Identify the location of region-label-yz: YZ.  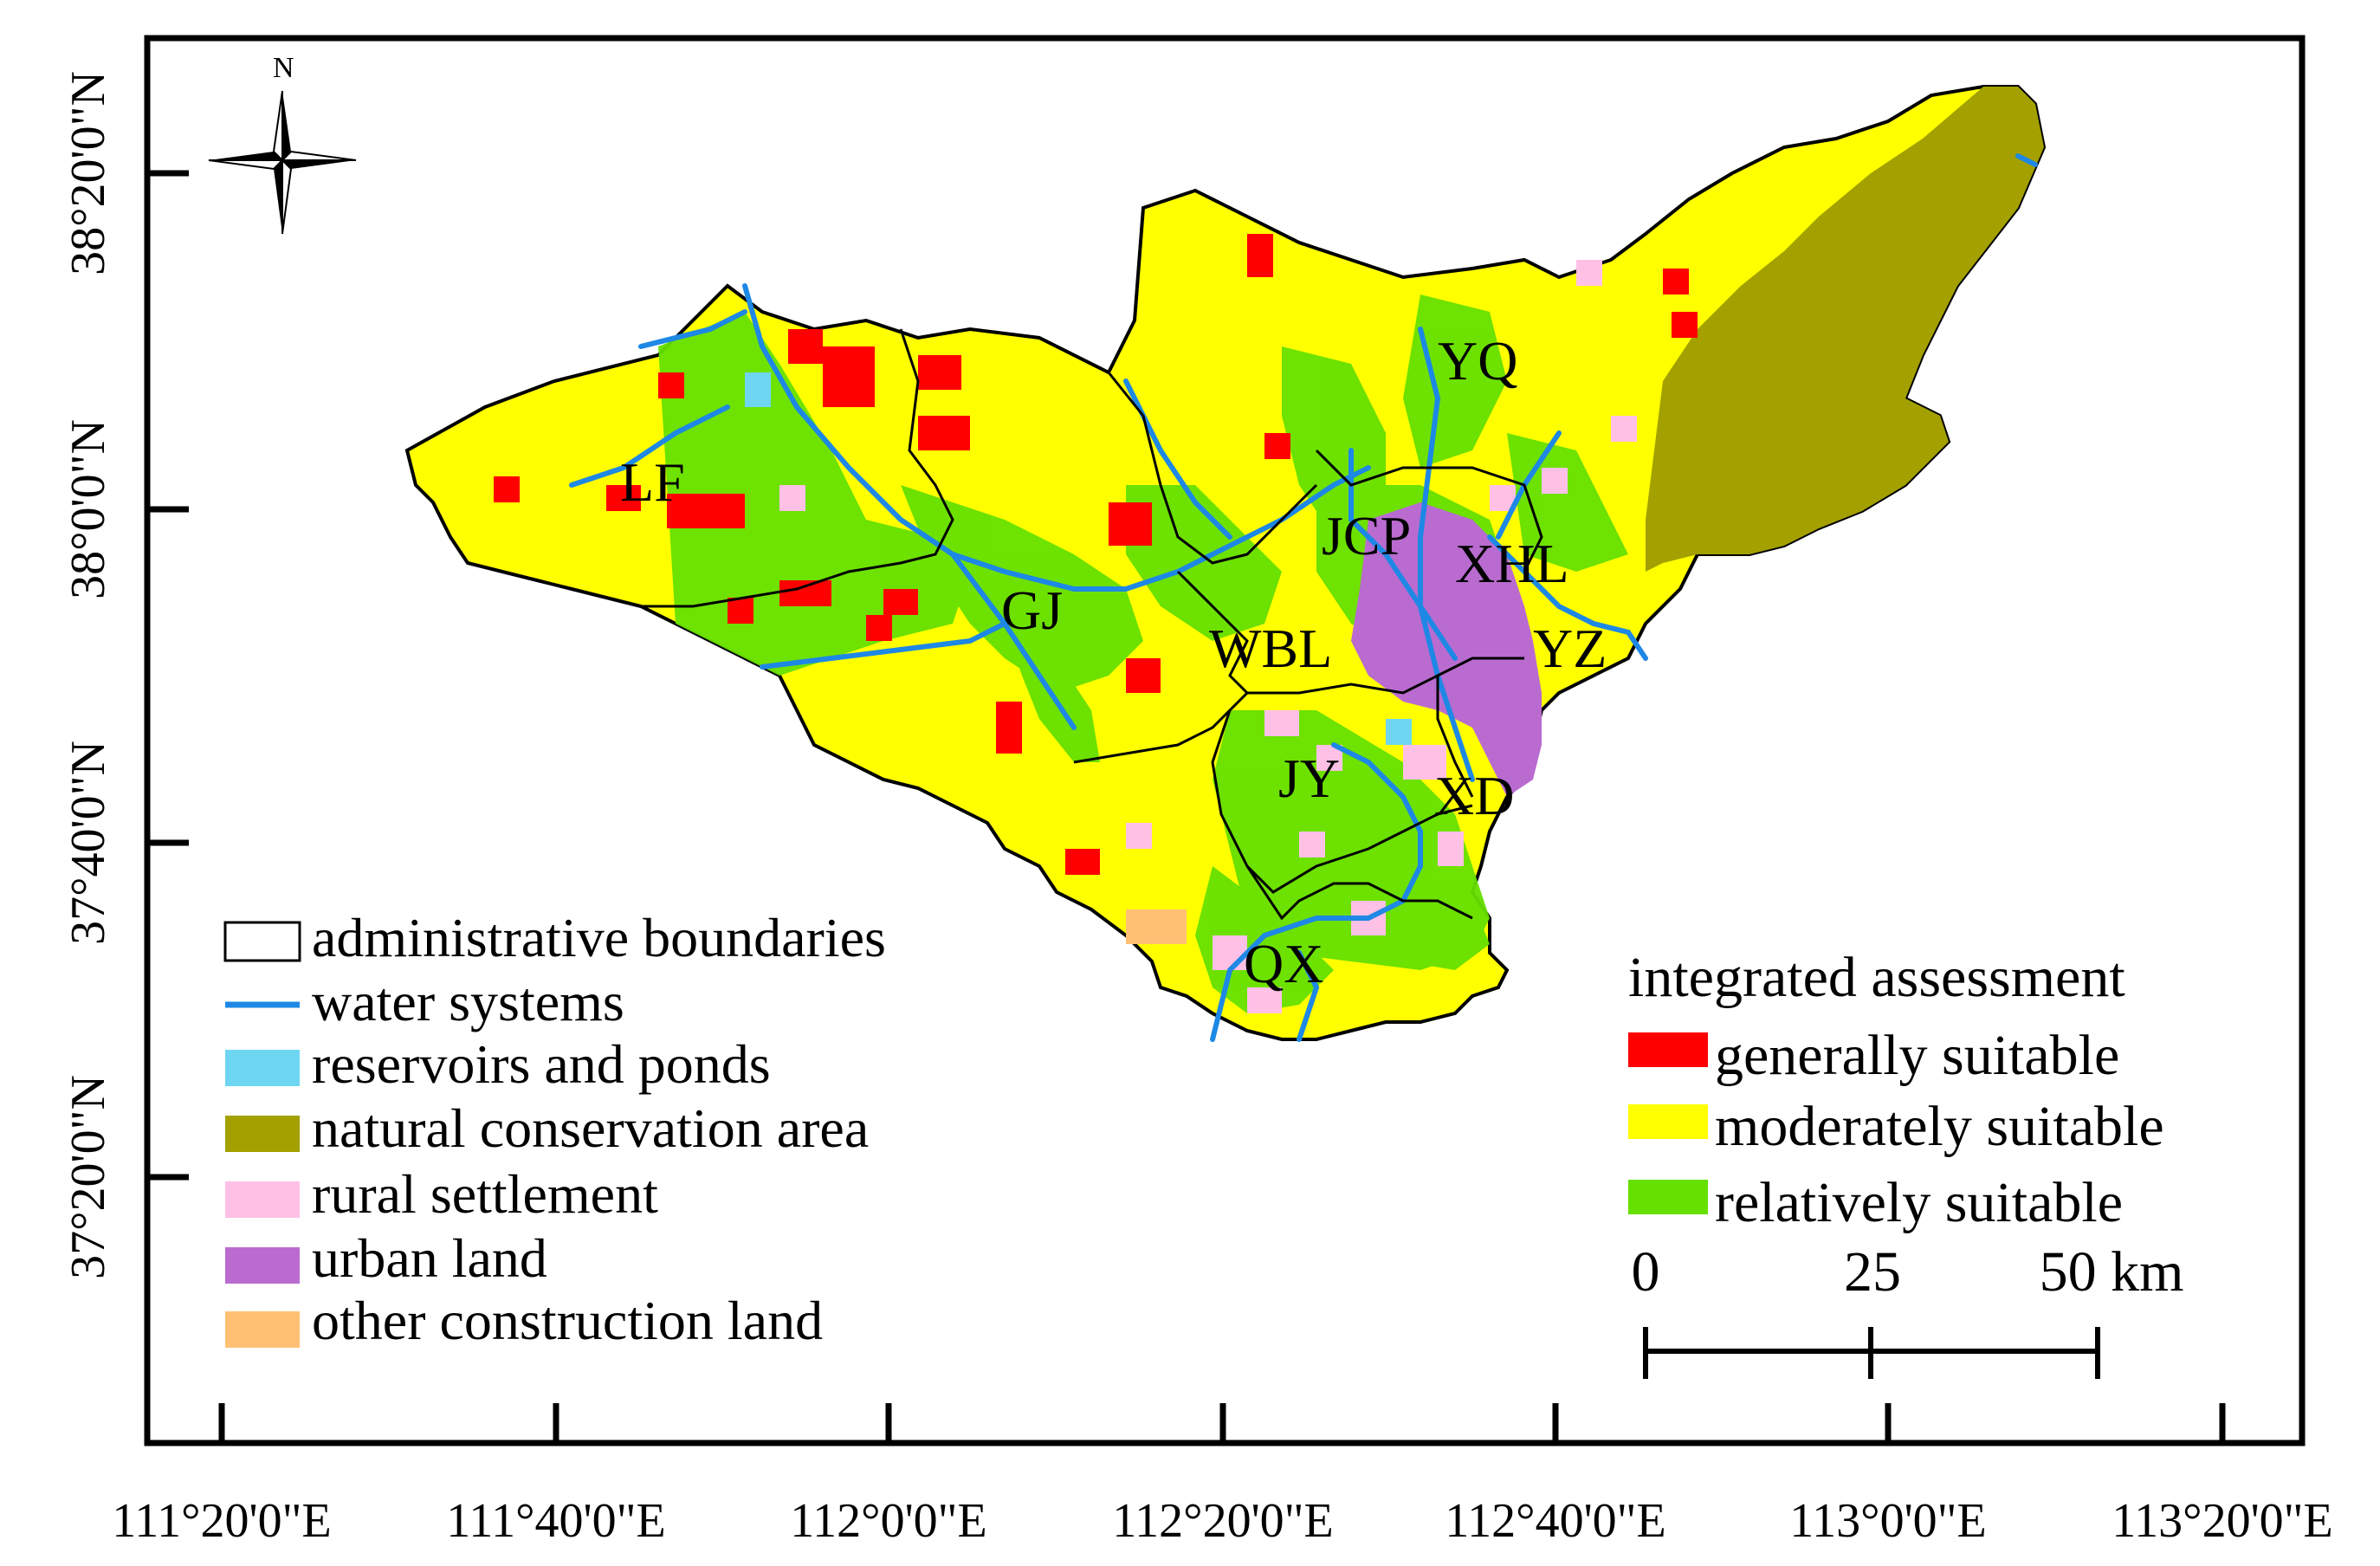
(1570, 648).